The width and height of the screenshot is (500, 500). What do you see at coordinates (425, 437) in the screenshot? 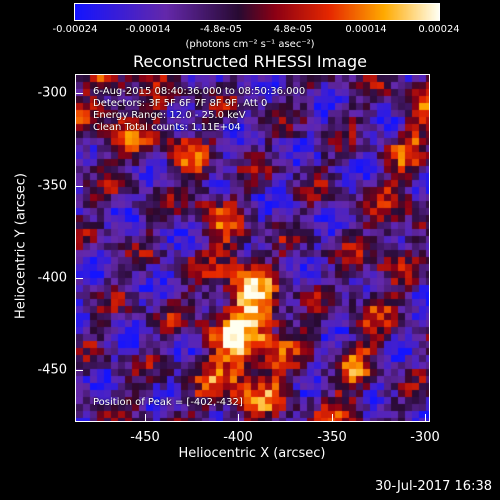
I see `x-tick-label: -300` at bounding box center [425, 437].